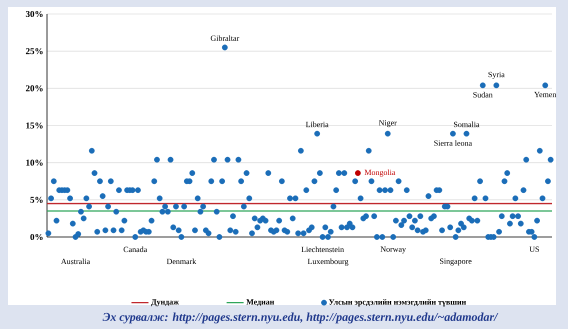 The image size is (568, 329). What do you see at coordinates (300, 318) in the screenshot?
I see `text: Эх сурвалж: http://pages.stern.nyu.edu, http://pages.stern.nyu.edu/~adamodar/` at bounding box center [300, 318].